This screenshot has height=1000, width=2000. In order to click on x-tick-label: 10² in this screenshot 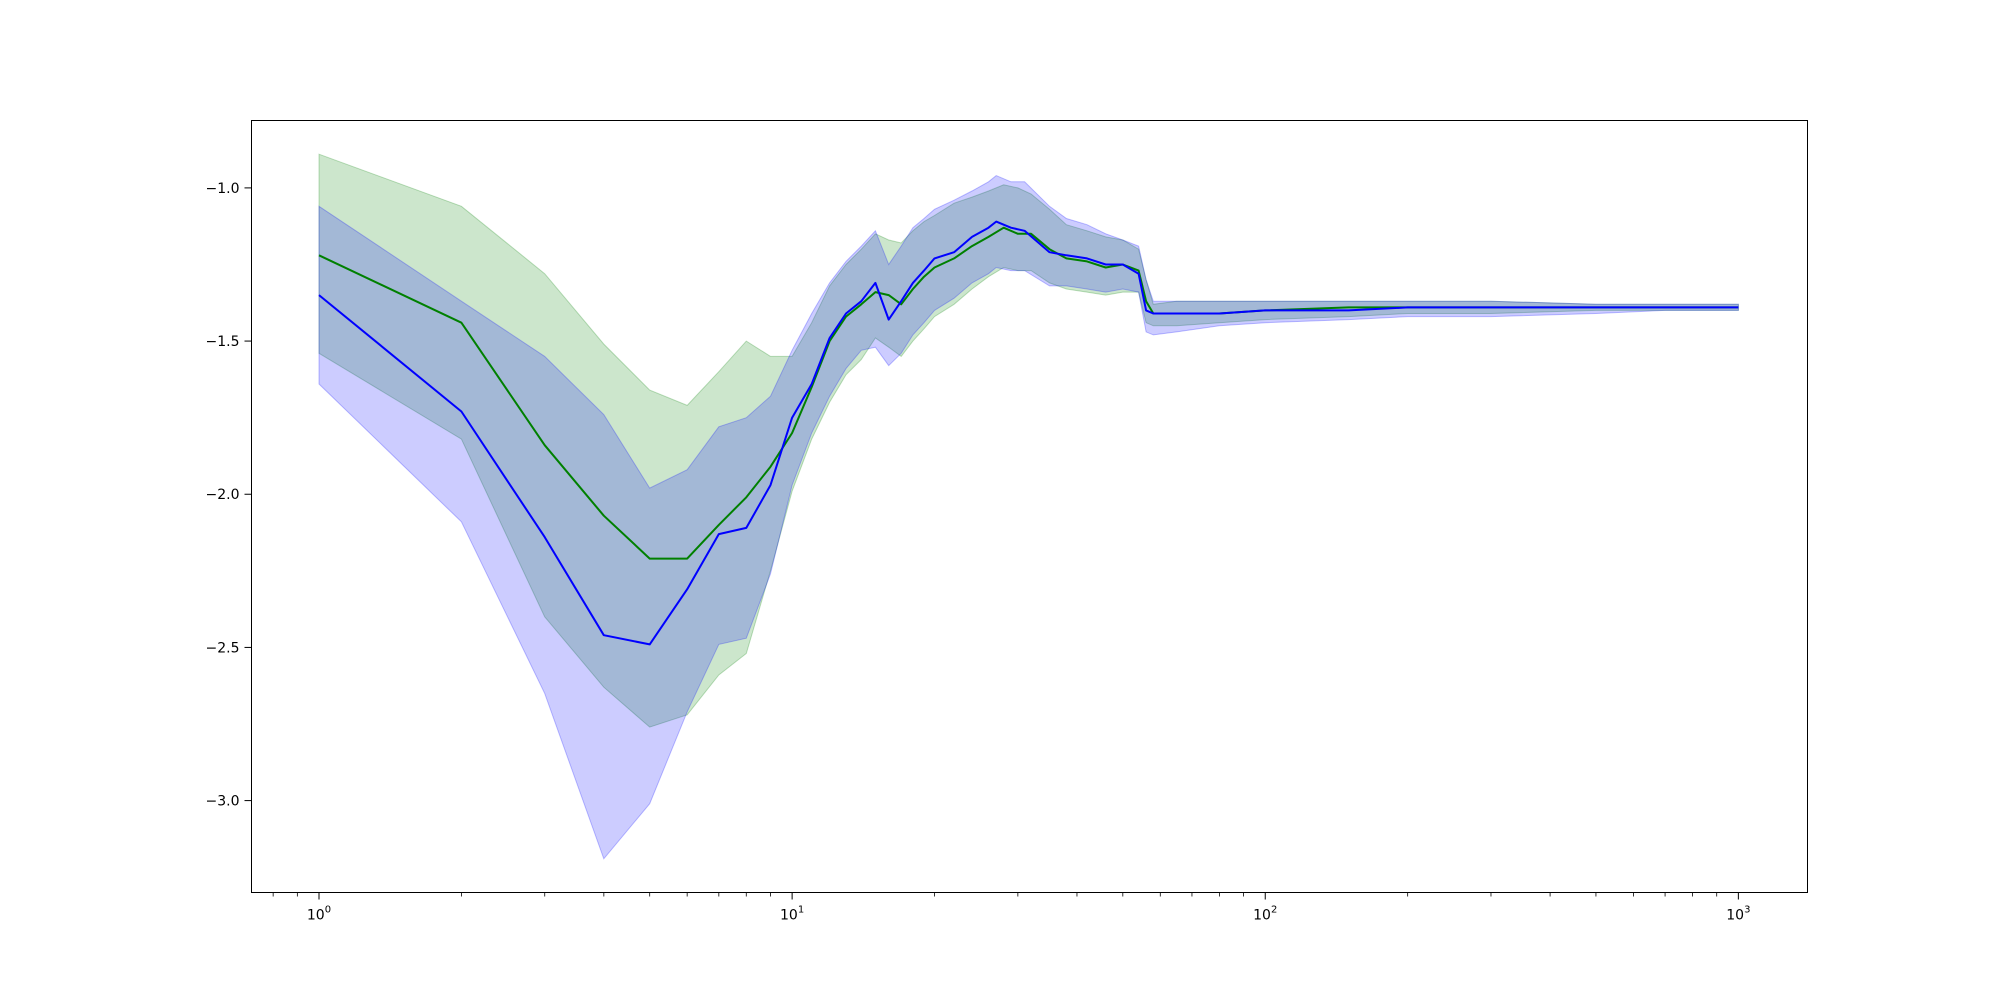, I will do `click(1265, 914)`.